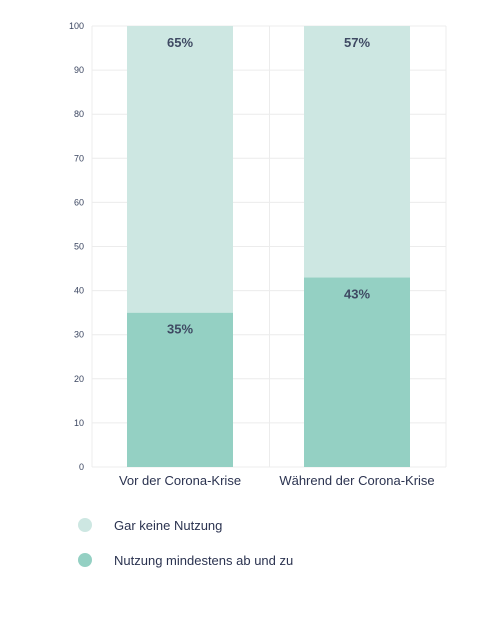  What do you see at coordinates (85, 560) in the screenshot?
I see `legend-swatch-some-usage` at bounding box center [85, 560].